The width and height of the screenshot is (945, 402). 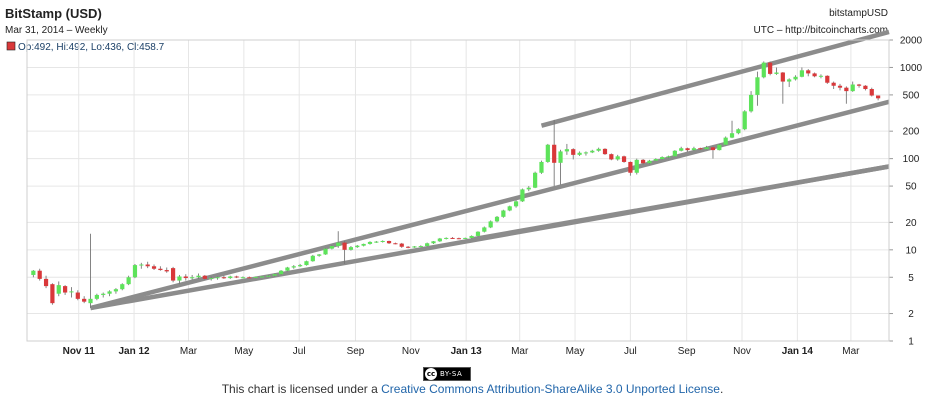 I want to click on chart-source: bitstampUSD, so click(x=858, y=13).